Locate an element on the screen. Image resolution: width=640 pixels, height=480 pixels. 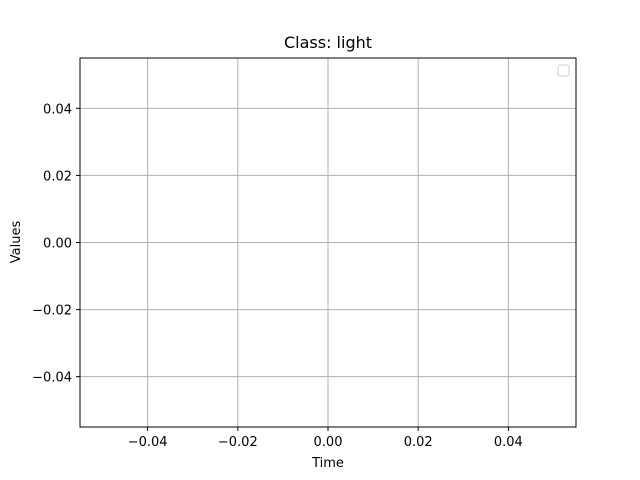
y-axis-ticks: 0.04 0.02 0.00 −0.02 −0.04 is located at coordinates (56, 244).